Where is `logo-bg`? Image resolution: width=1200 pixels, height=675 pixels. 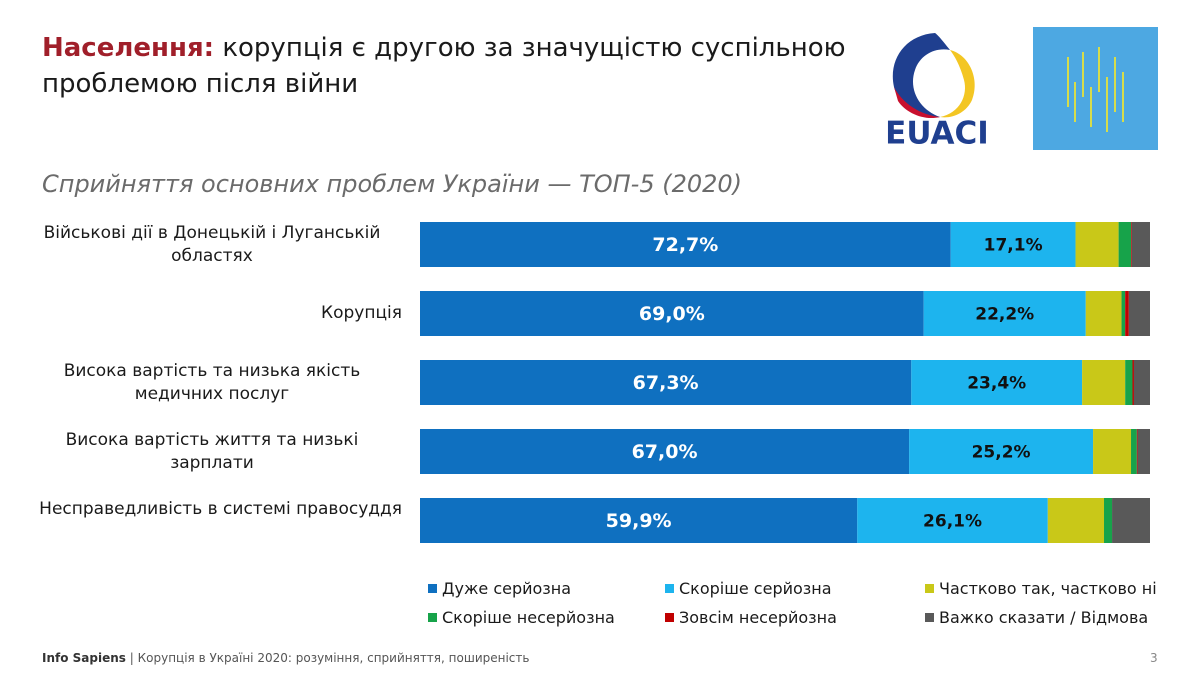
logo-bg is located at coordinates (1095, 88).